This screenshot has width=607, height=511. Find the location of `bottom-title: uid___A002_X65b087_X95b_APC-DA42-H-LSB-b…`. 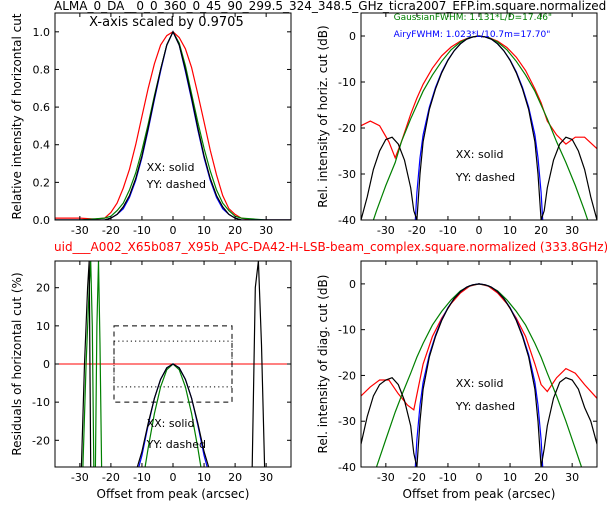

bottom-title: uid___A002_X65b087_X95b_APC-DA42-H-LSB-b… is located at coordinates (330, 247).